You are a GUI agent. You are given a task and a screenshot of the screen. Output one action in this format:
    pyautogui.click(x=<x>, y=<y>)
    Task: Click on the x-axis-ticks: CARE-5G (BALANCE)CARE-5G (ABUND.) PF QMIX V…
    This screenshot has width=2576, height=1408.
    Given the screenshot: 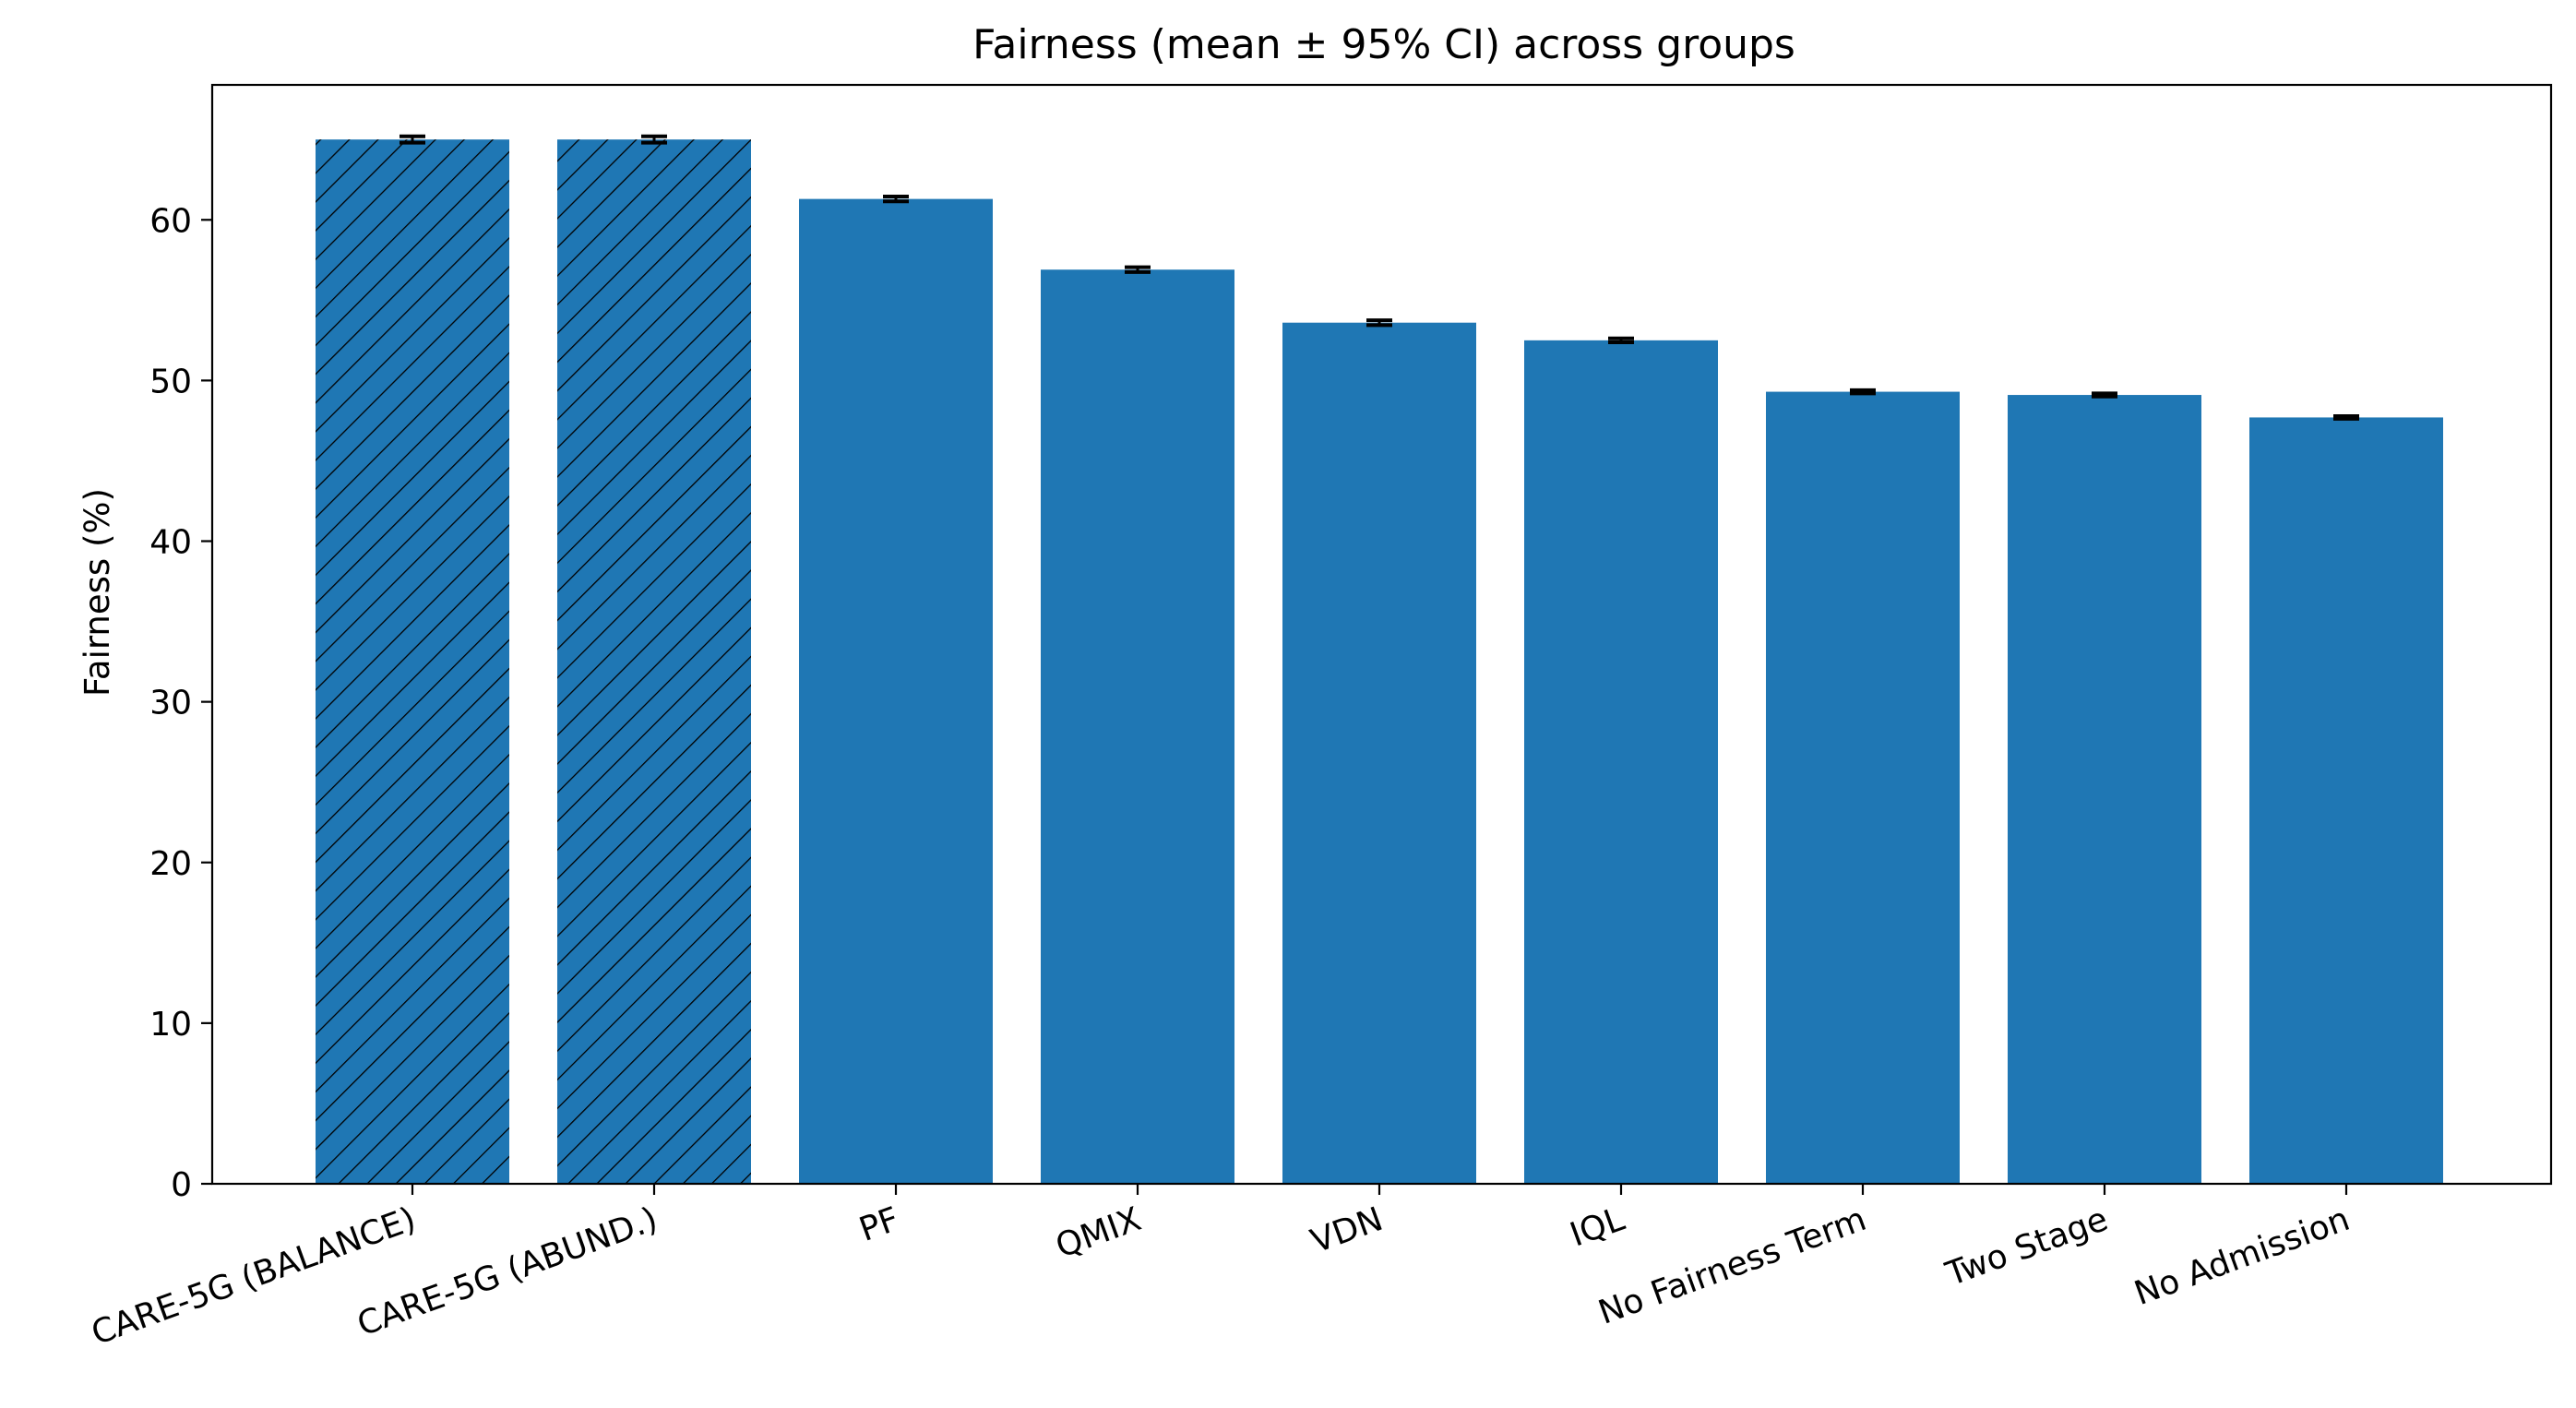 What is the action you would take?
    pyautogui.click(x=1221, y=1268)
    